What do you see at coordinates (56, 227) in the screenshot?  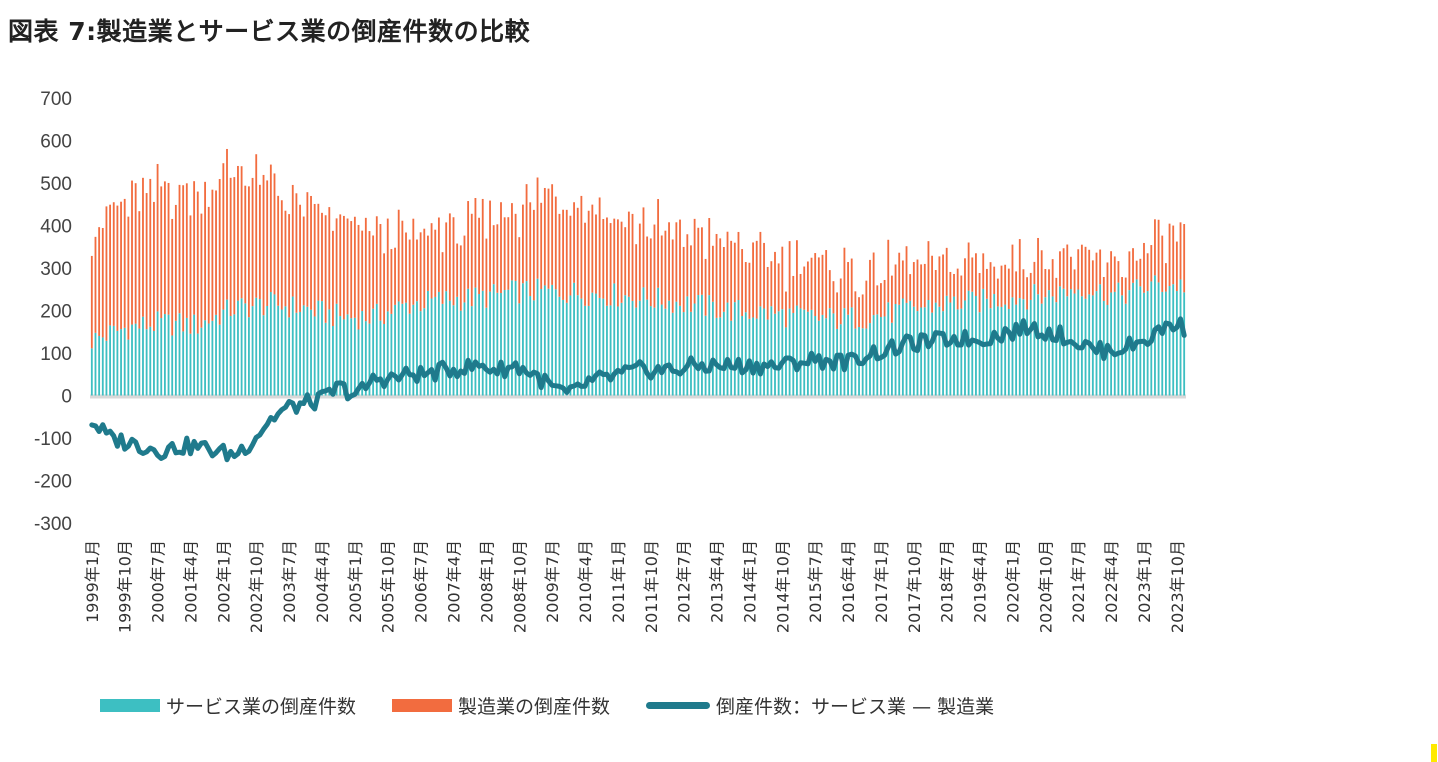 I see `y-tick-label: 400` at bounding box center [56, 227].